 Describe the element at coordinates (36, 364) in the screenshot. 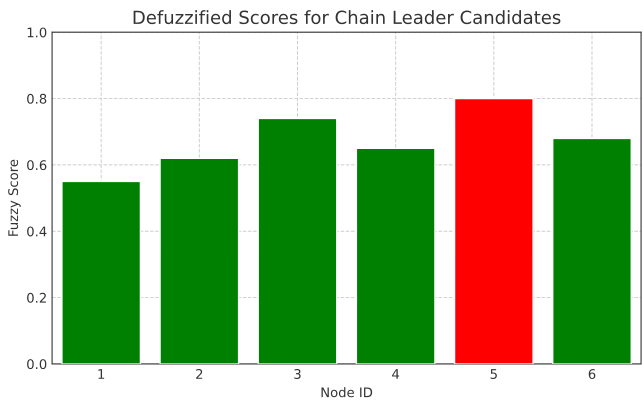

I see `y-tick-label: 0.0` at that location.